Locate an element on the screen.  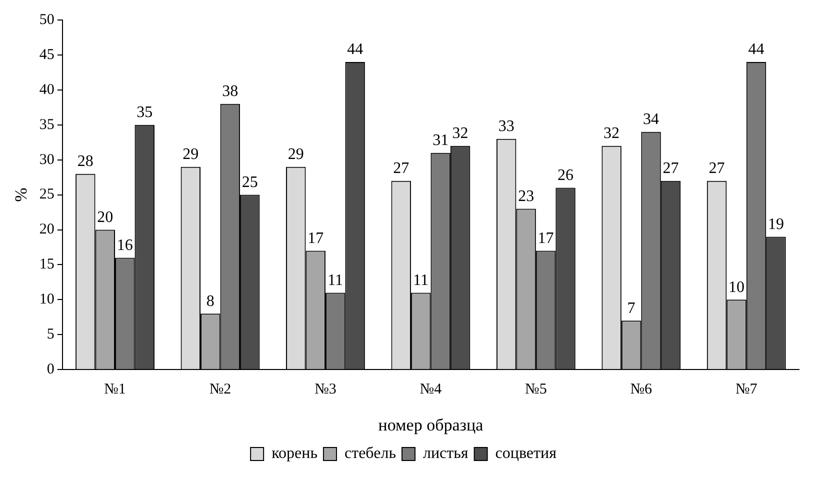
x-tick-label: №3 is located at coordinates (325, 390).